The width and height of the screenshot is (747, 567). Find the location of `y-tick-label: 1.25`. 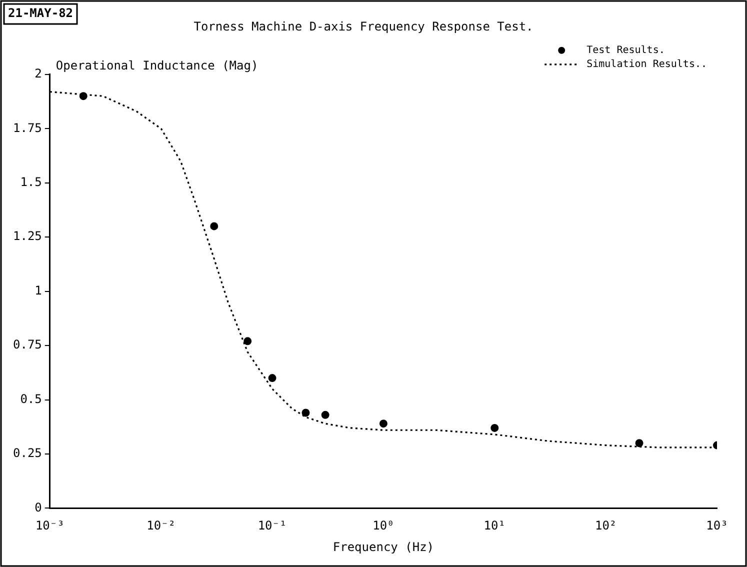

y-tick-label: 1.25 is located at coordinates (27, 236).